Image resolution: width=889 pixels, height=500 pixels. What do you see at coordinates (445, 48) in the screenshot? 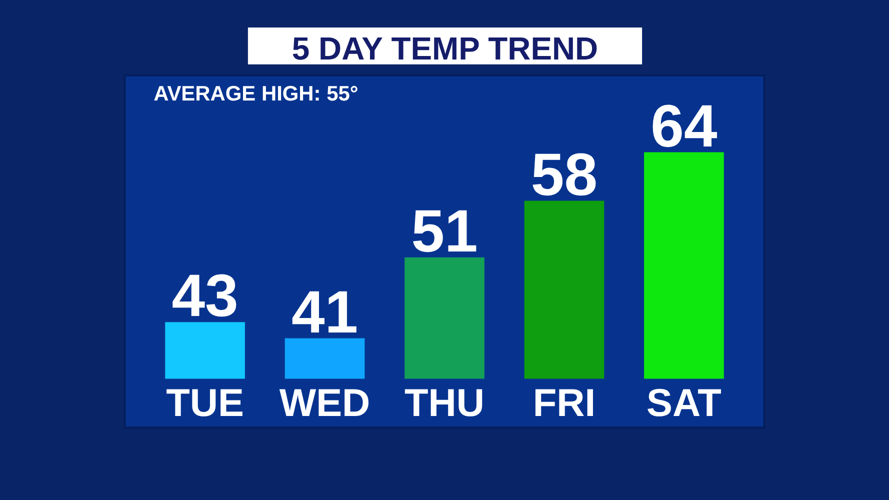
I see `chart-title: 5 DAY TEMP TREND` at bounding box center [445, 48].